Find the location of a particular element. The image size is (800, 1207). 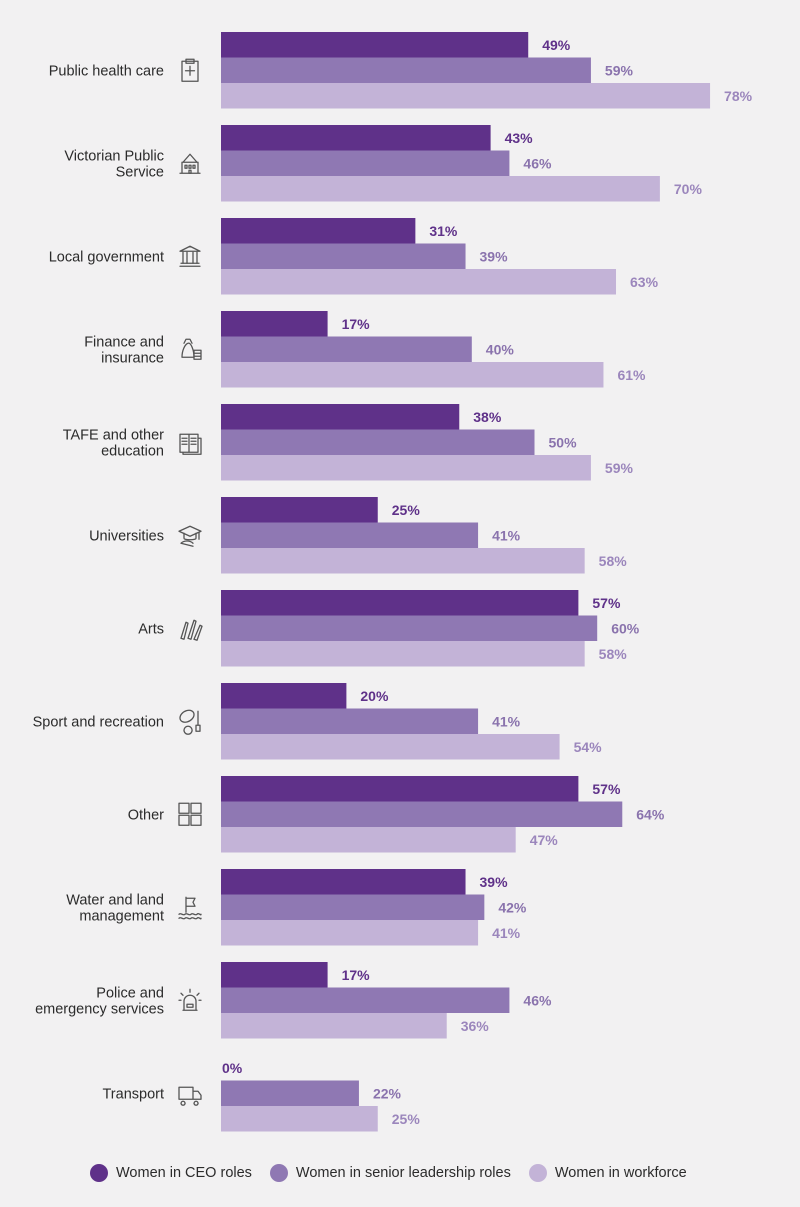

category-label: TAFE and other education is located at coordinates (113, 443).